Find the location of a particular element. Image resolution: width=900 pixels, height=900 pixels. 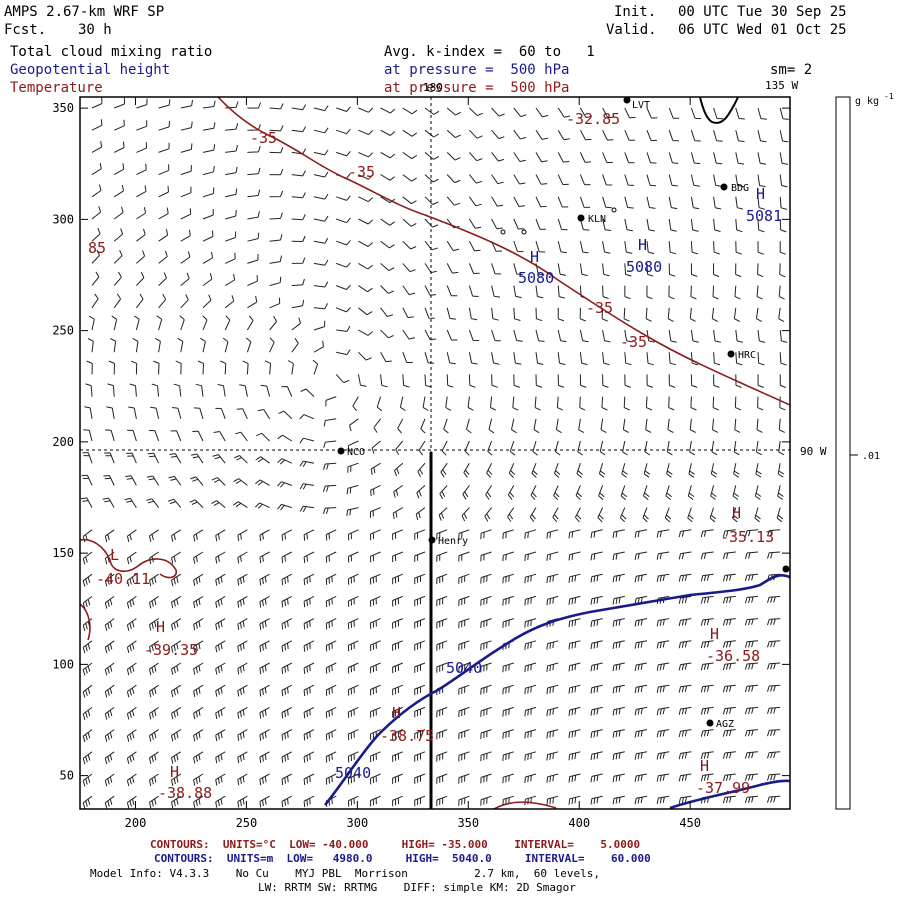

x-axis-tick-label: 350 is located at coordinates (468, 823).